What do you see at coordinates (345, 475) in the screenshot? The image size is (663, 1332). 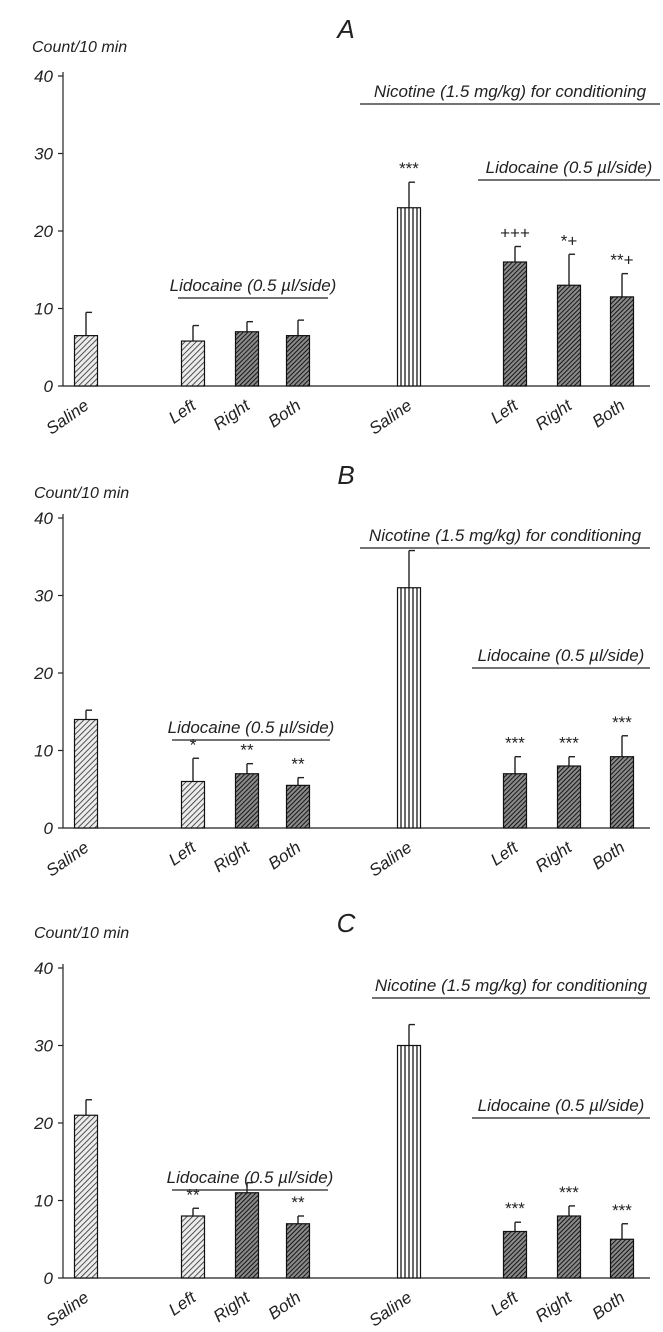 I see `panel-letter: B` at bounding box center [345, 475].